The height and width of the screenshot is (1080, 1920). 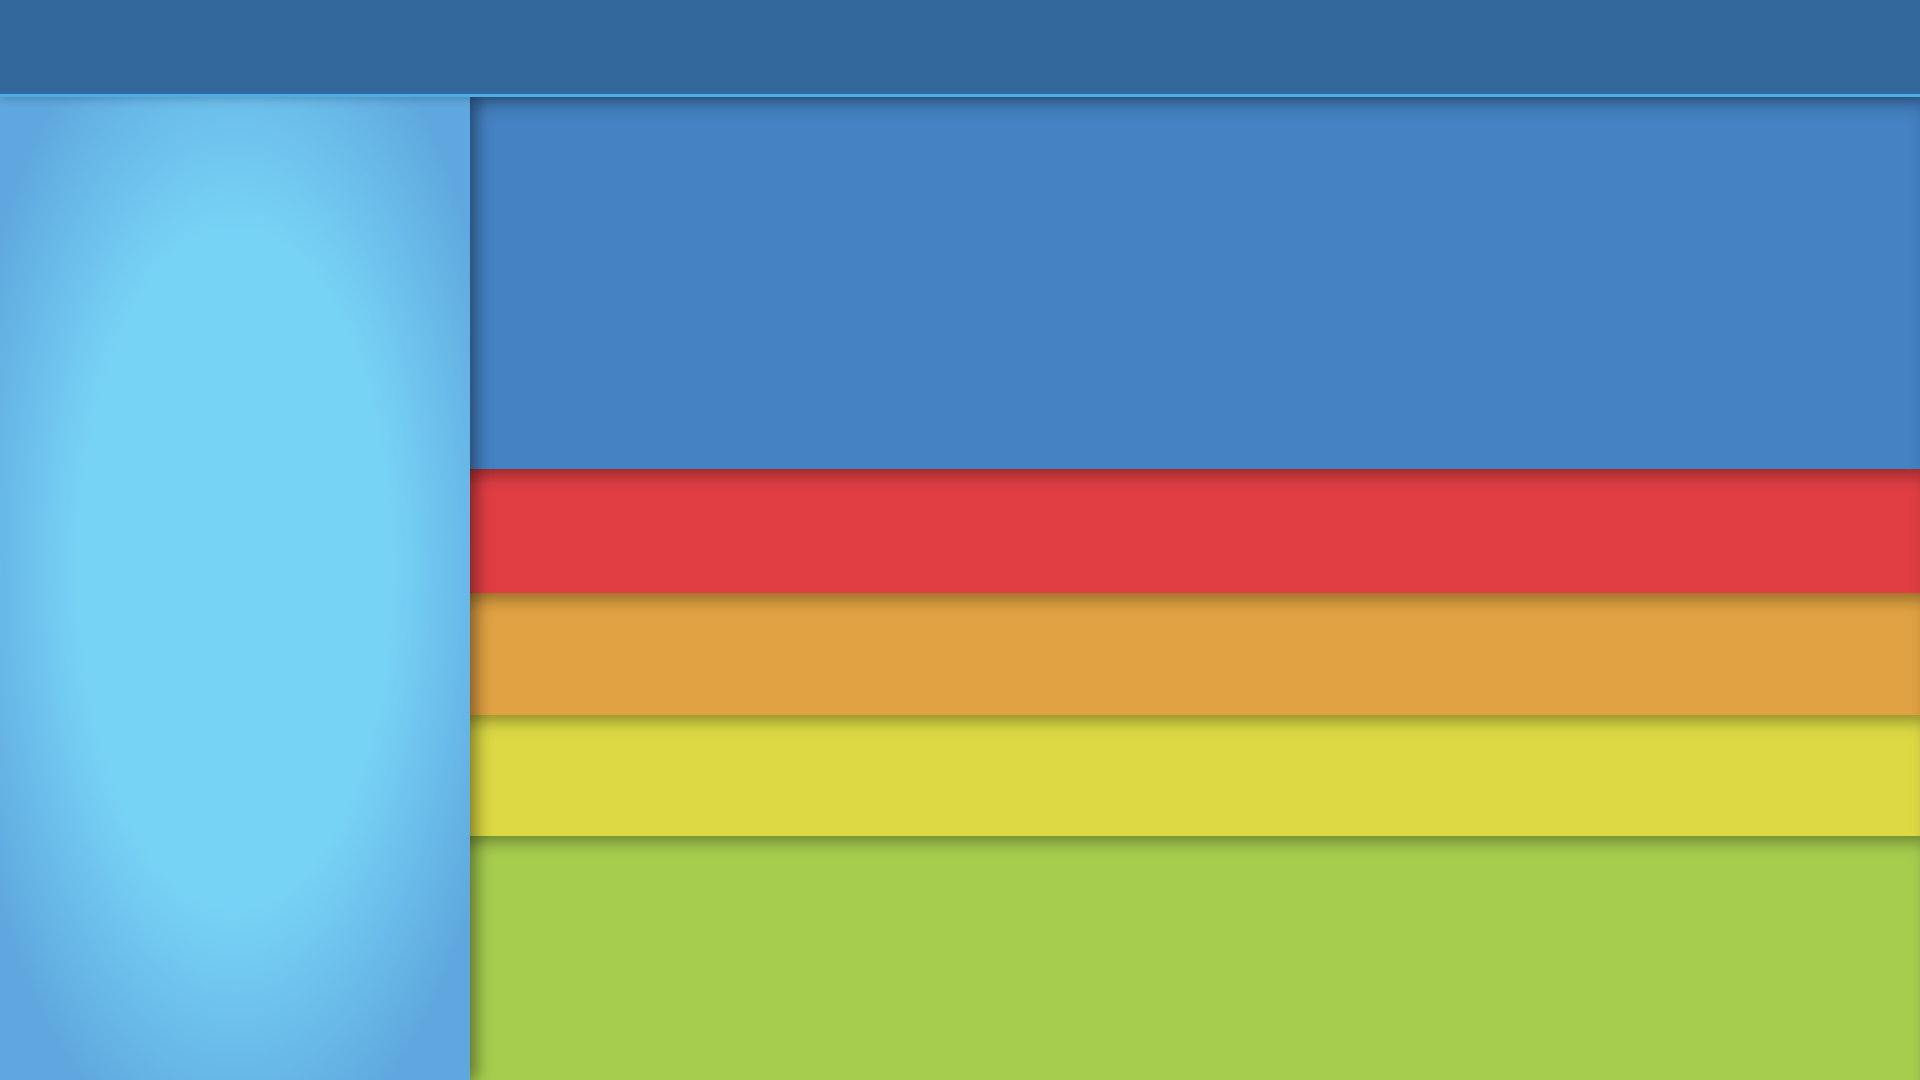 I want to click on band-yellow, so click(x=1195, y=775).